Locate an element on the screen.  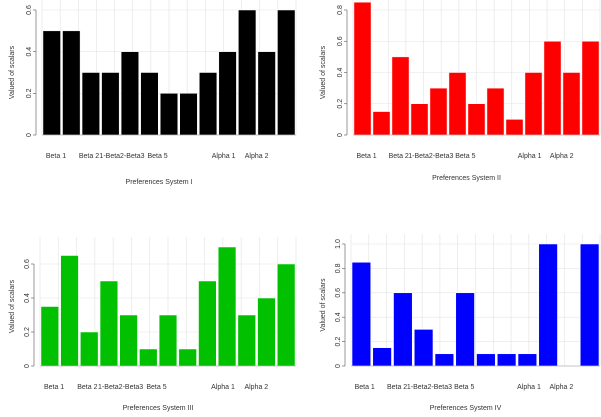
x-axis-label: Preferences System I is located at coordinates (159, 182).